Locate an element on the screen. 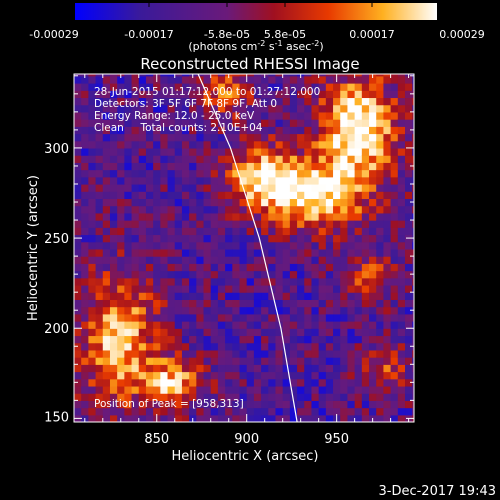  x-axis-label: Heliocentric X (arcsec) is located at coordinates (245, 456).